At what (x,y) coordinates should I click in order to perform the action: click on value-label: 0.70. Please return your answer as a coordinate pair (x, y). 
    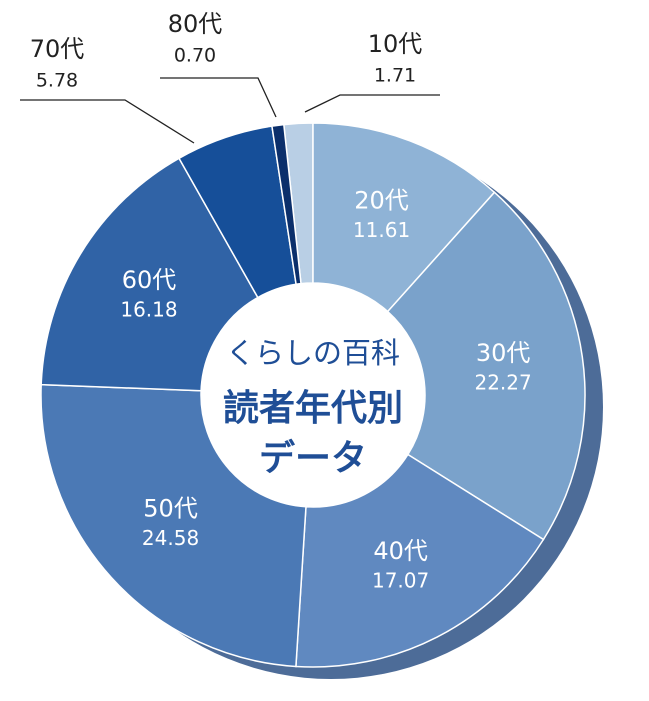
    Looking at the image, I should click on (195, 56).